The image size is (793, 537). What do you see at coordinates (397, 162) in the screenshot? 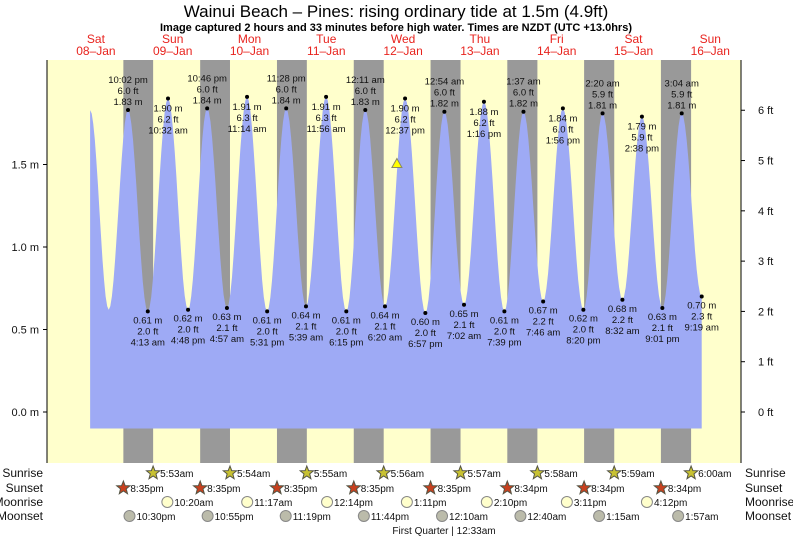
I see `current-tide-marker` at bounding box center [397, 162].